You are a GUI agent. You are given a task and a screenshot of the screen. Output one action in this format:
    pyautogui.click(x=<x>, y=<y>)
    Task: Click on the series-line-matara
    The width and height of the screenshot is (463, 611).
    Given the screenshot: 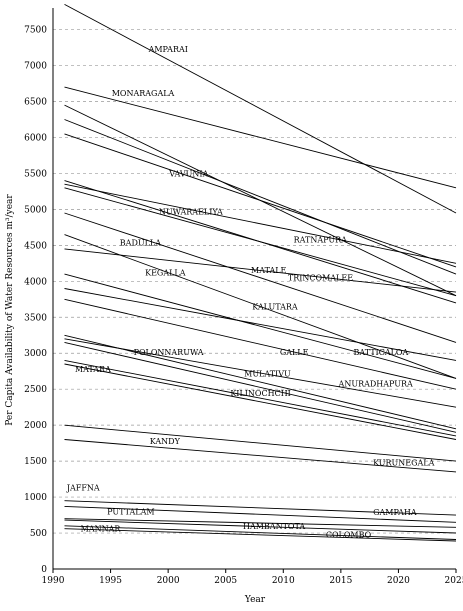 What is the action you would take?
    pyautogui.click(x=260, y=398)
    